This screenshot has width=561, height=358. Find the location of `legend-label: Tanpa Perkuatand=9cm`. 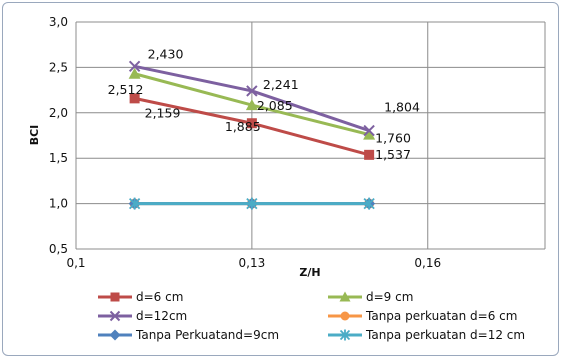

legend-label: Tanpa Perkuatand=9cm is located at coordinates (207, 335).